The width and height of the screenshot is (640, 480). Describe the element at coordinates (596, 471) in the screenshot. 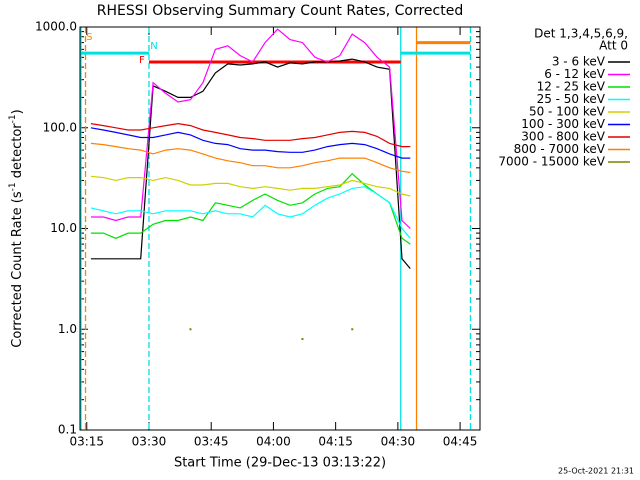

I see `footer: 25-Oct-2021 21:31` at that location.